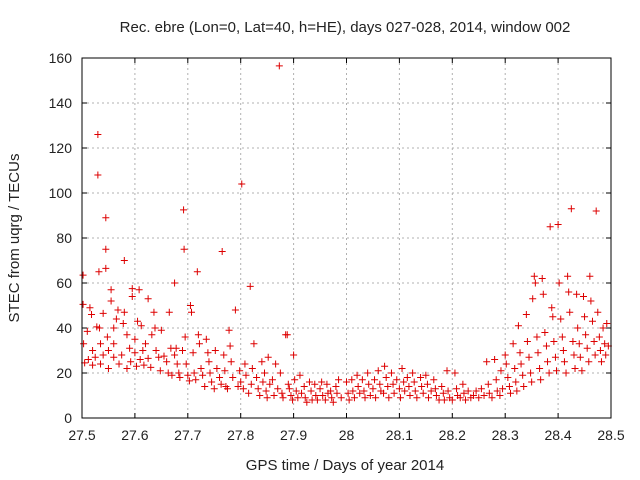 Image resolution: width=640 pixels, height=480 pixels. Describe the element at coordinates (345, 465) in the screenshot. I see `x-axis-label: GPS time / Days of year 2014` at that location.